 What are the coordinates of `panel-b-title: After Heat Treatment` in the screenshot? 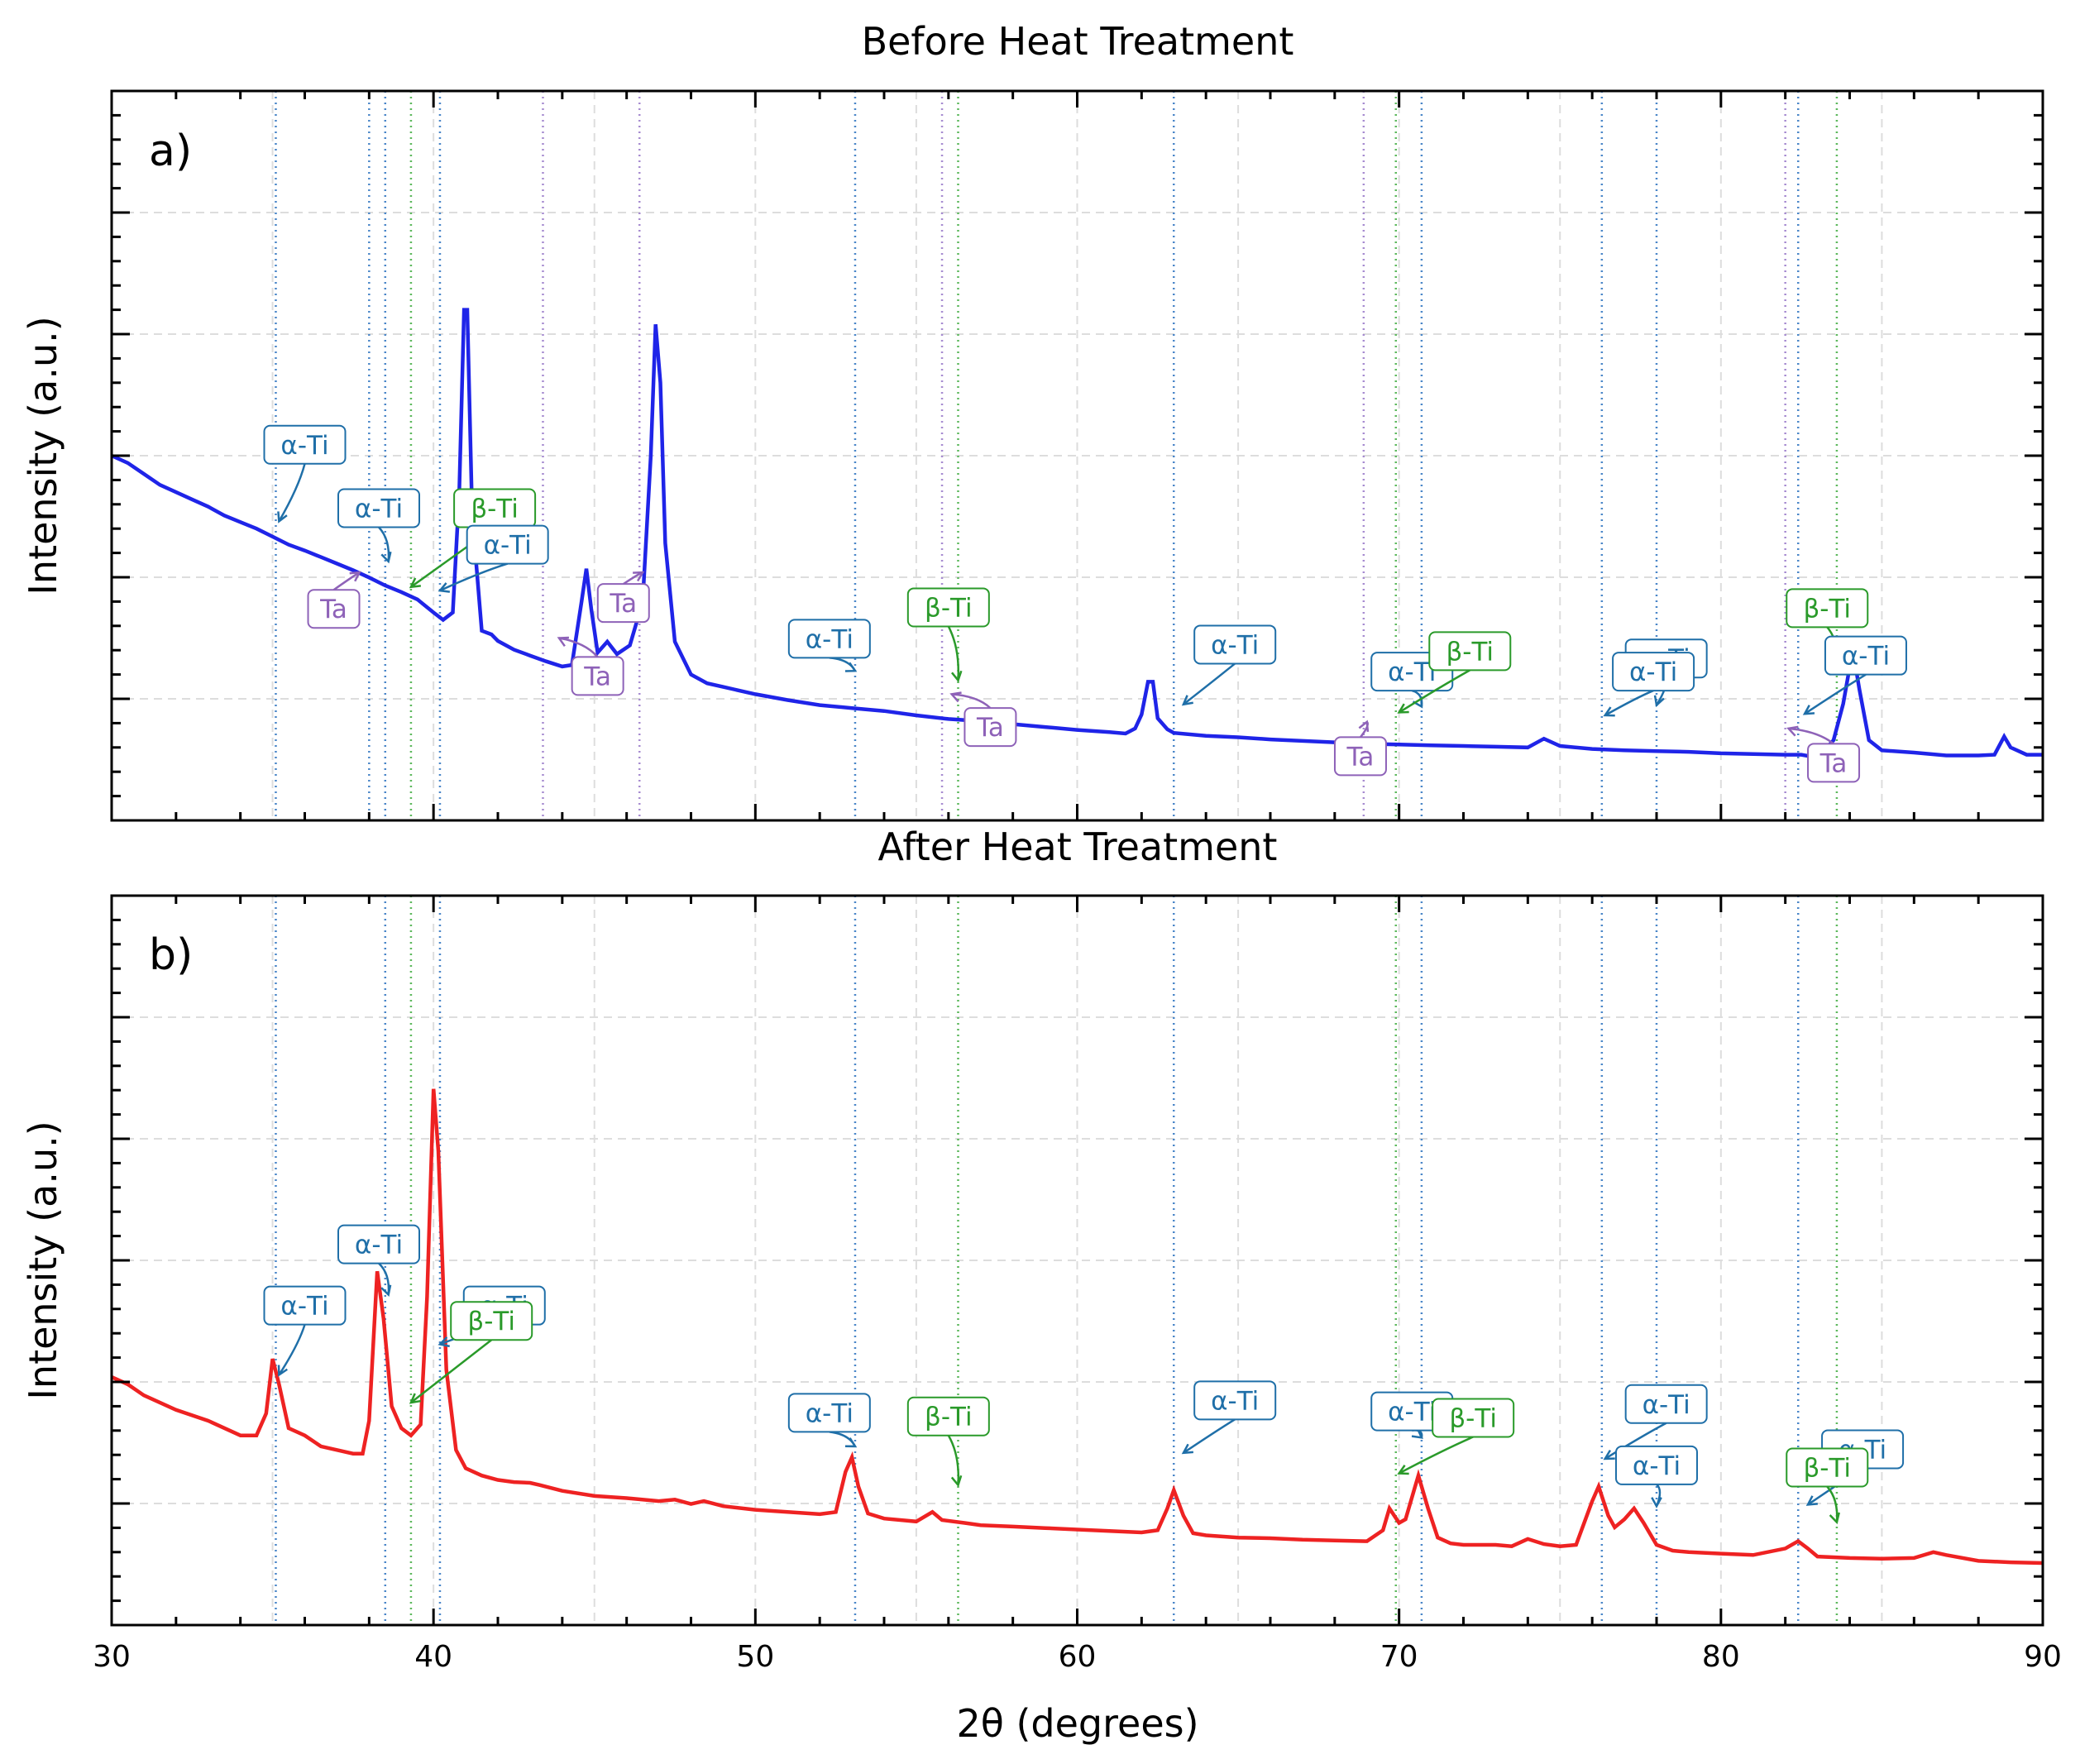 It's located at (1078, 847).